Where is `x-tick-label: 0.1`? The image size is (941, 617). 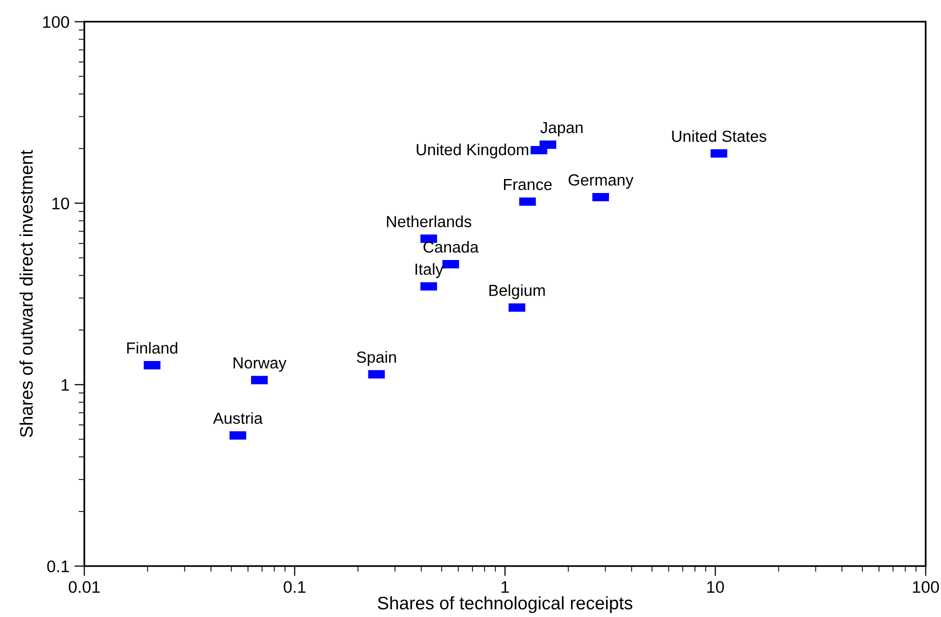 x-tick-label: 0.1 is located at coordinates (295, 587).